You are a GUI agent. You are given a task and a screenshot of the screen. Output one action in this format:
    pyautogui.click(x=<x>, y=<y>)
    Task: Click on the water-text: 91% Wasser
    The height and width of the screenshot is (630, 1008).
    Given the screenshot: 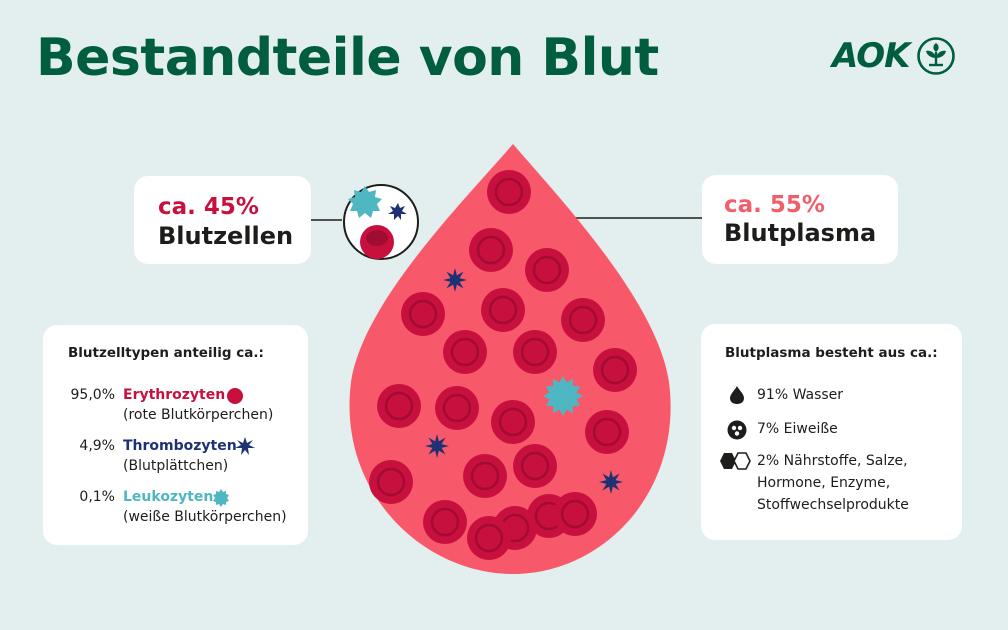 What is the action you would take?
    pyautogui.click(x=800, y=395)
    